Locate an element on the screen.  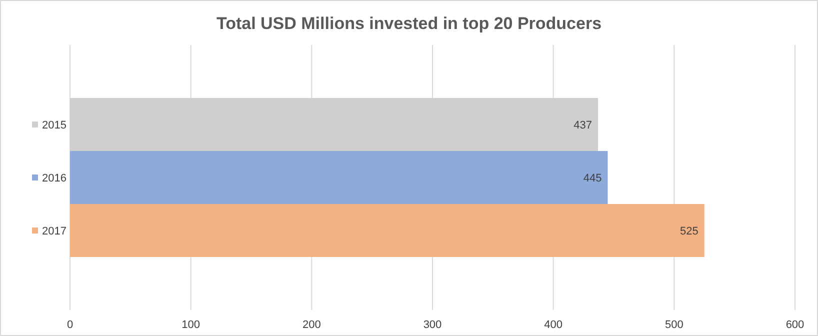
x-tick-label: 100 is located at coordinates (191, 325).